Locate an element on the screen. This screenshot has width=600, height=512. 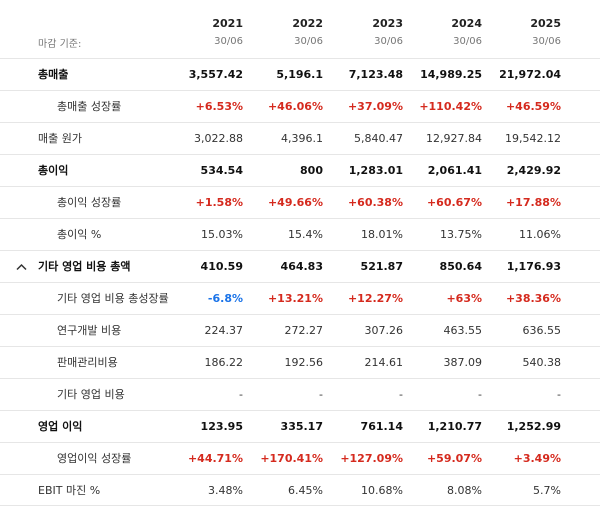
cell-2025: 19,542.12 is located at coordinates (533, 138).